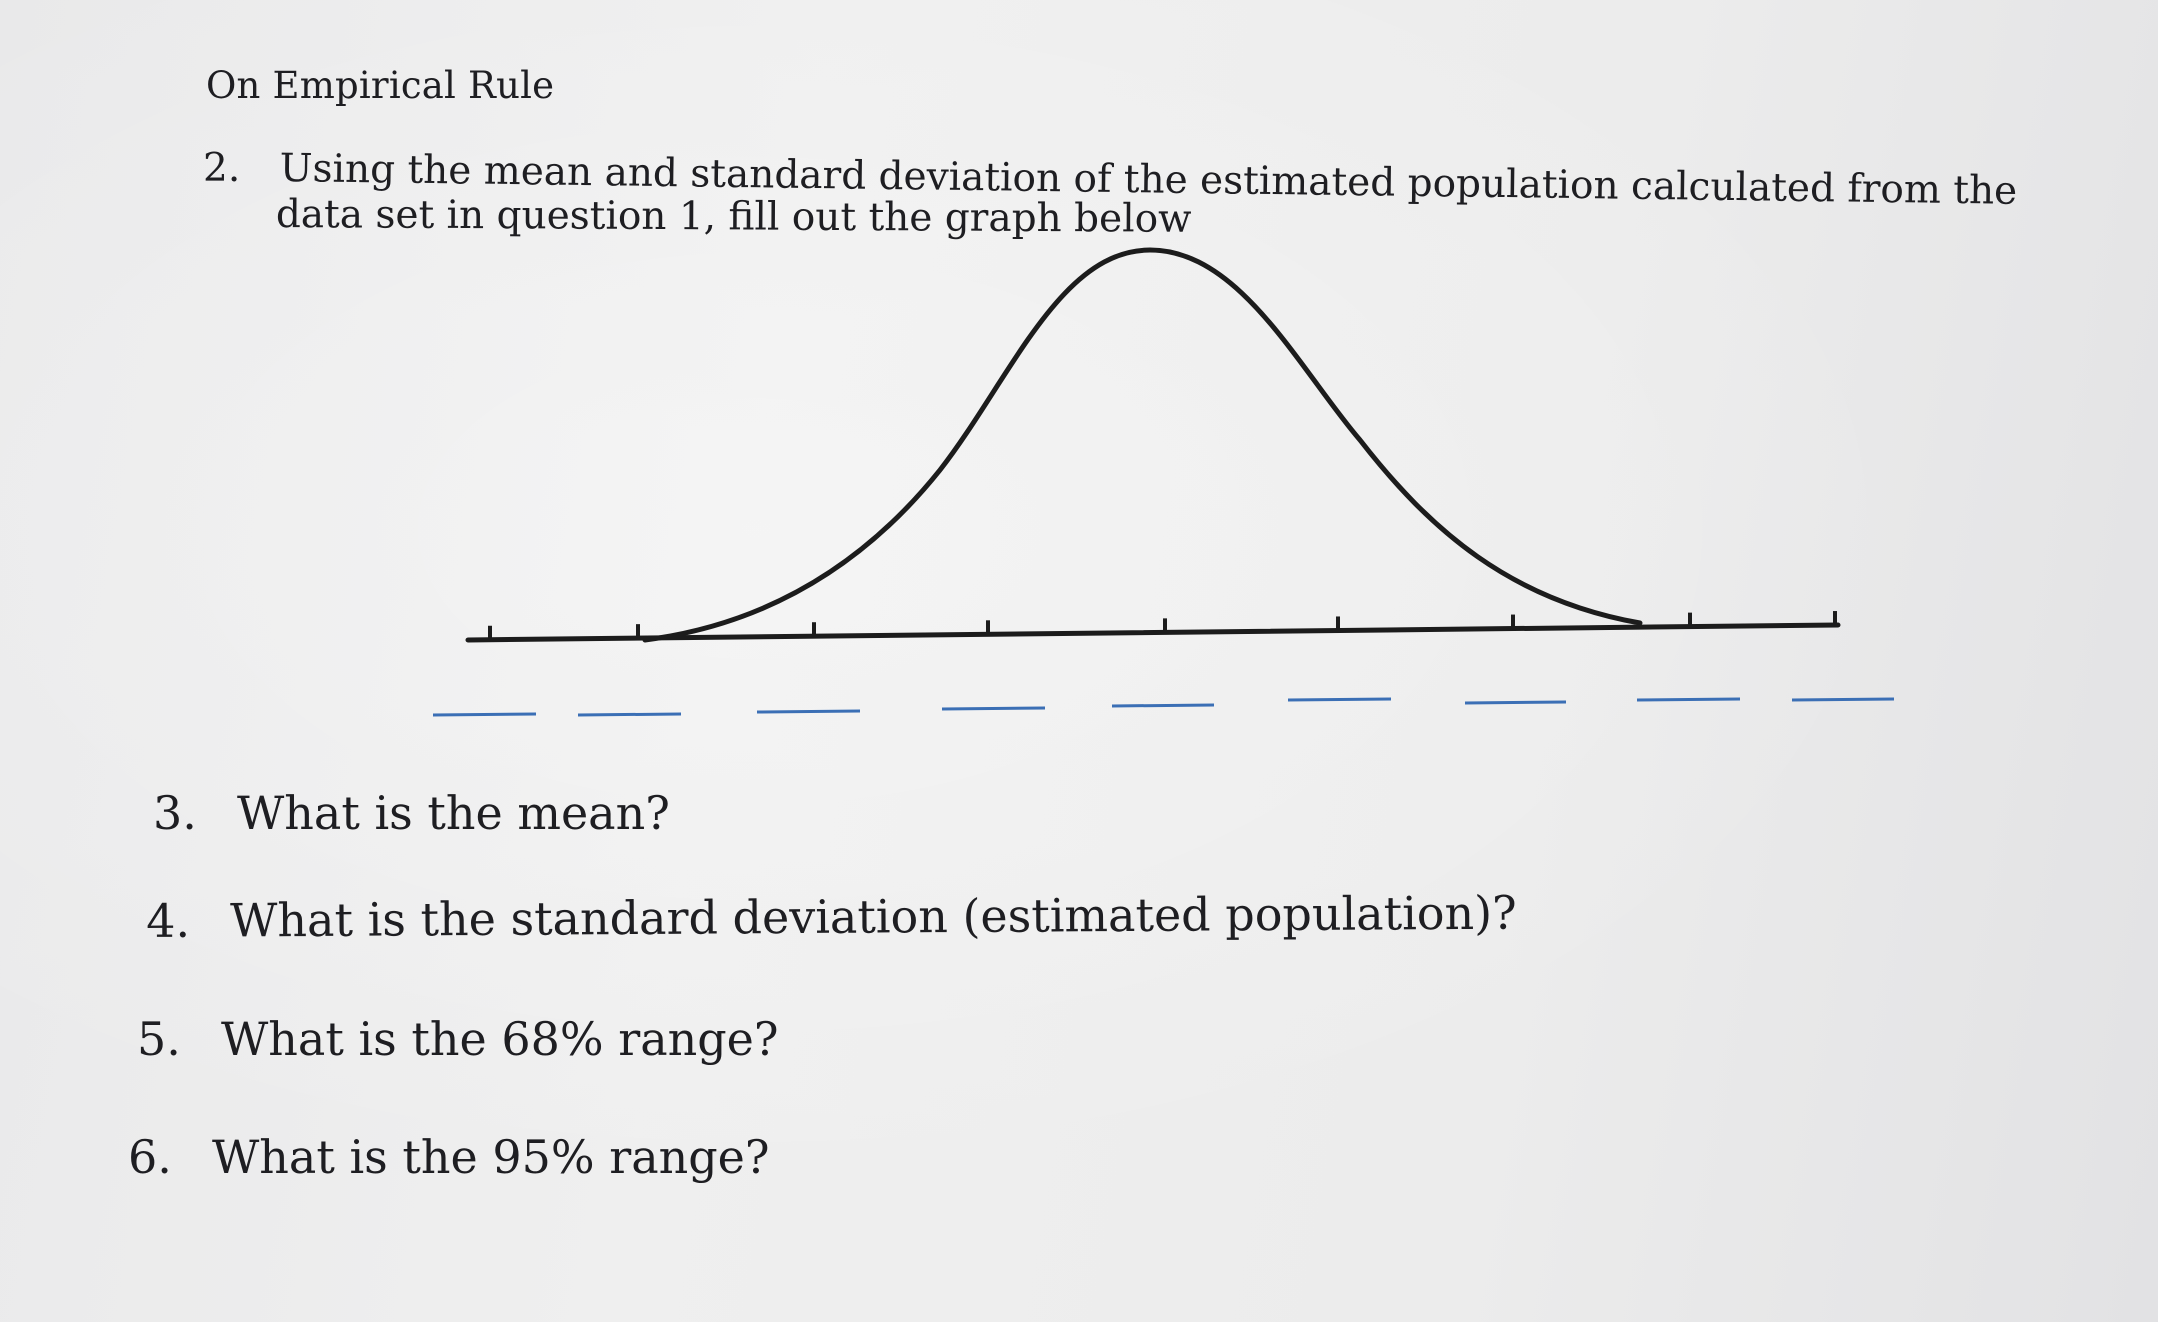 This screenshot has width=2158, height=1322. Describe the element at coordinates (159, 1039) in the screenshot. I see `question-5-number: 5.` at that location.